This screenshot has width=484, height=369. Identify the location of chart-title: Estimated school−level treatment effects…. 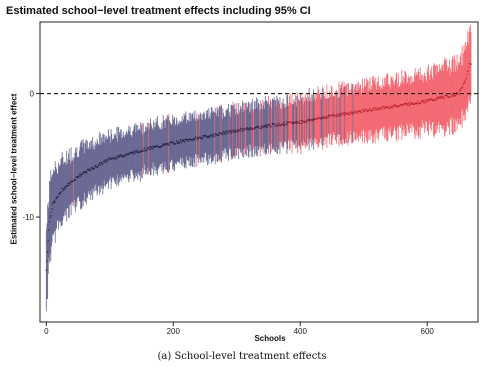
(158, 11).